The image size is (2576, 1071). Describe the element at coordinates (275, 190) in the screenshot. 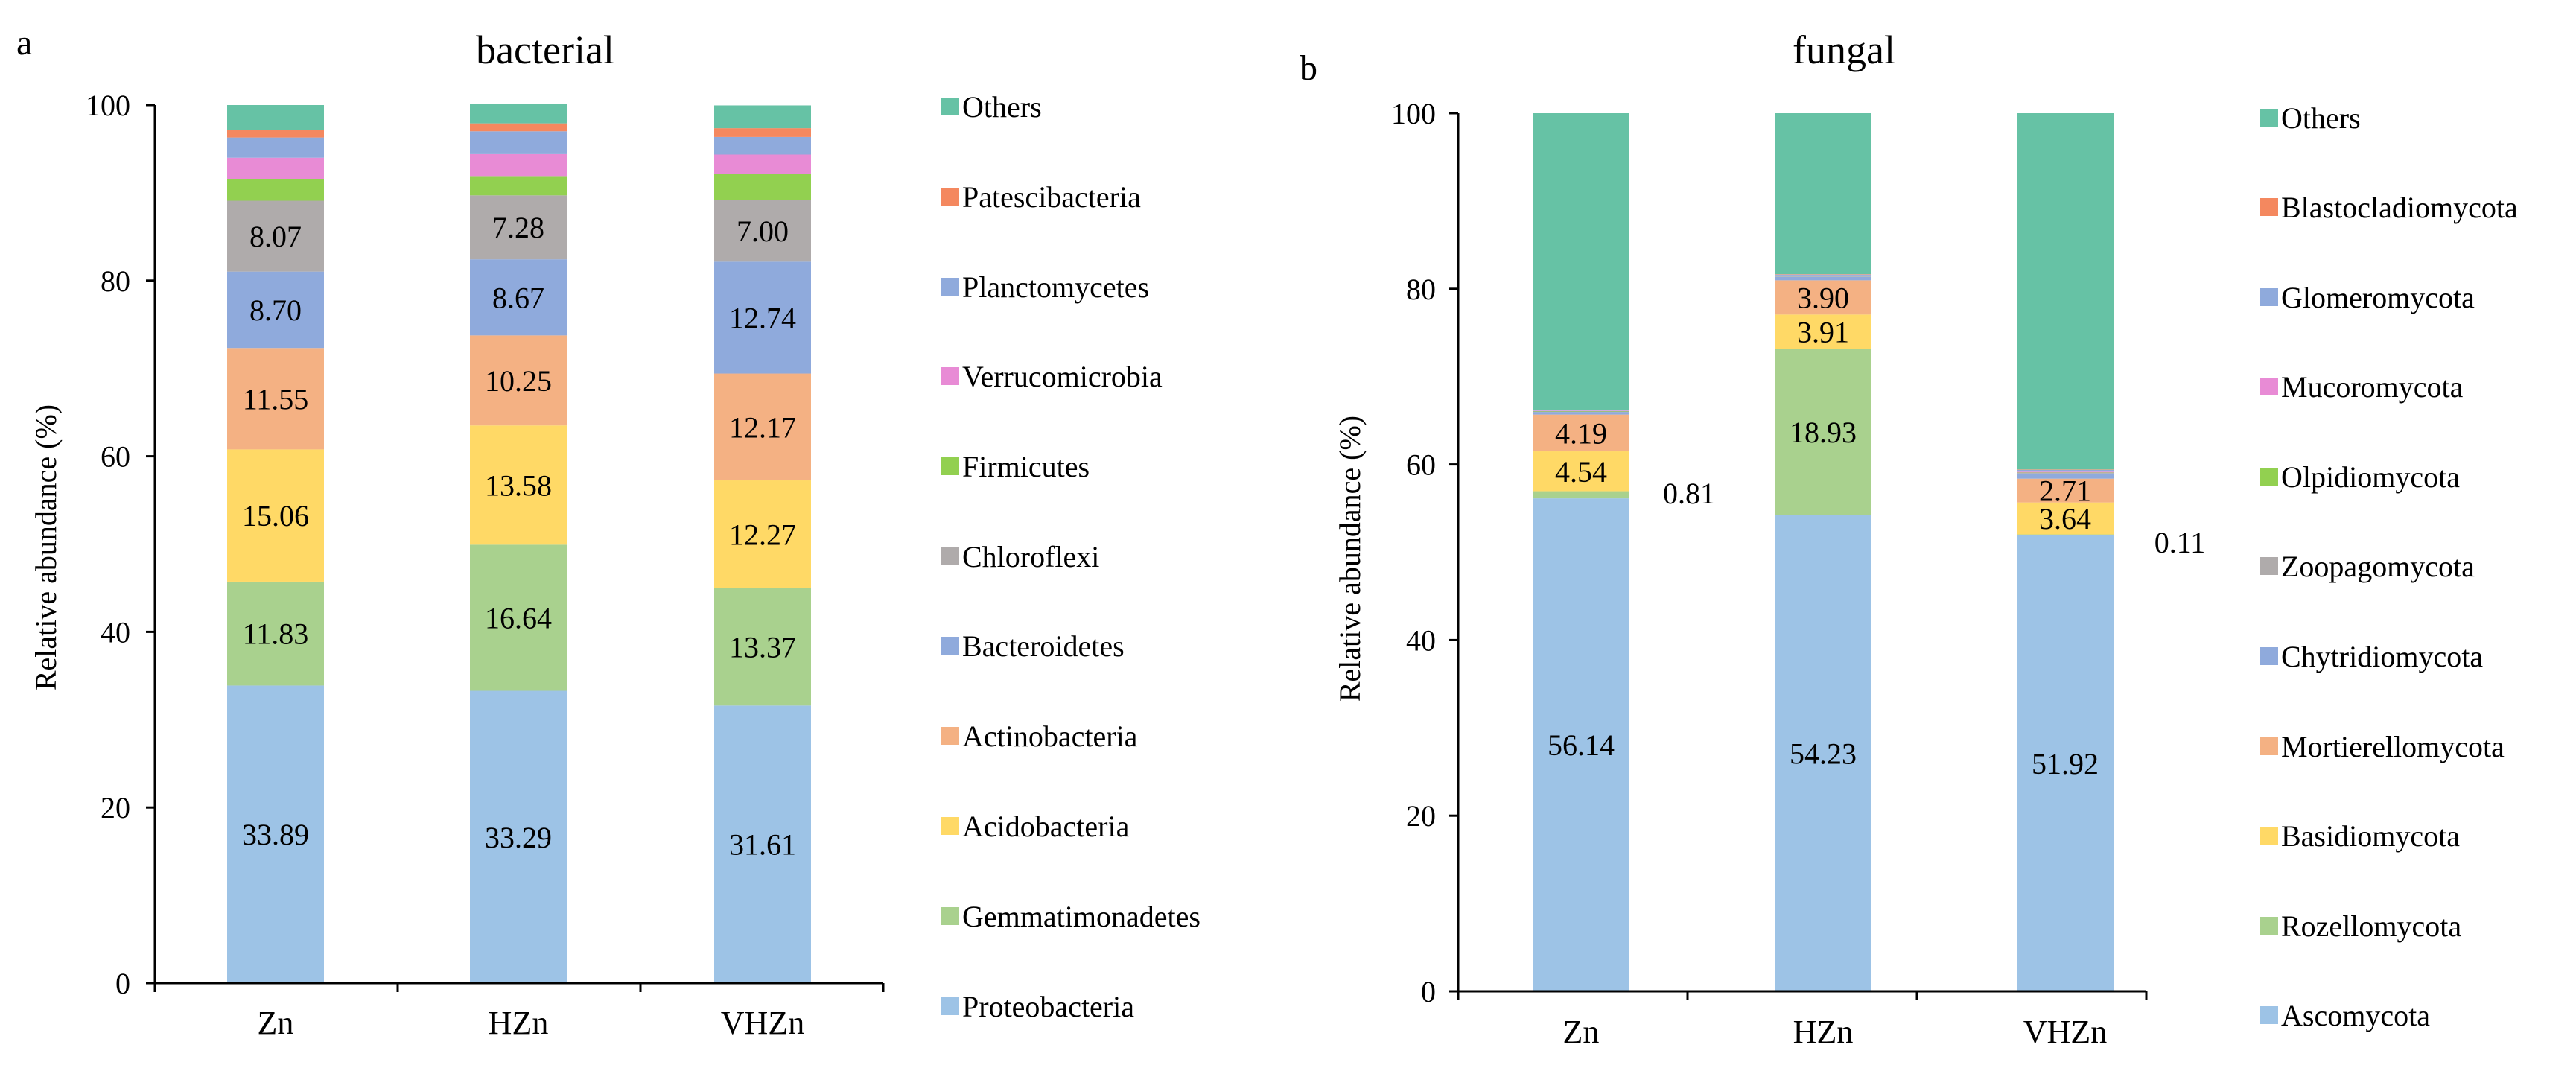

I see `bar-segment-firmicutes-zn` at that location.